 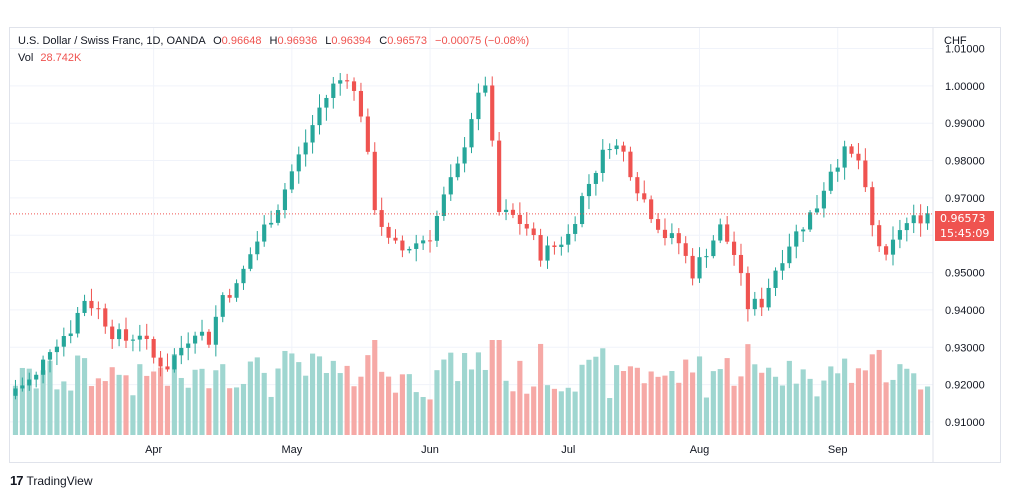 What do you see at coordinates (838, 450) in the screenshot?
I see `time-tick-label: Sep` at bounding box center [838, 450].